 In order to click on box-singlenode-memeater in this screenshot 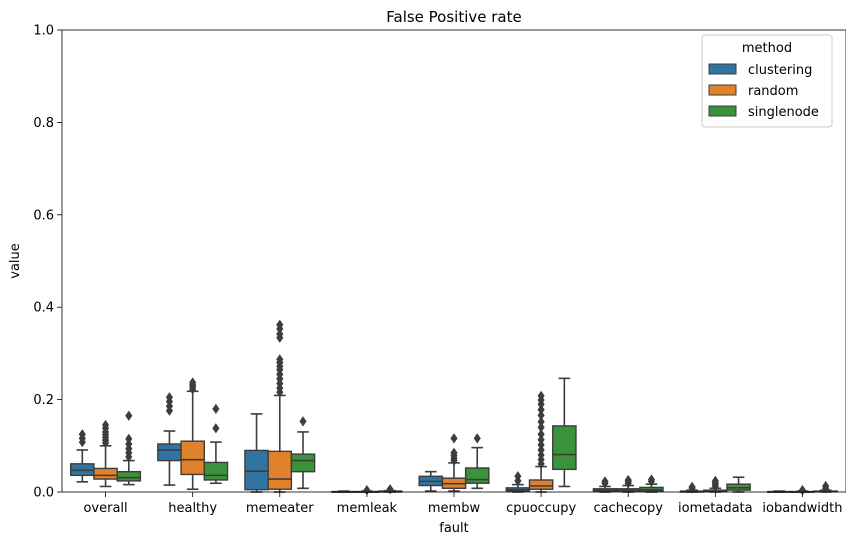, I will do `click(303, 453)`.